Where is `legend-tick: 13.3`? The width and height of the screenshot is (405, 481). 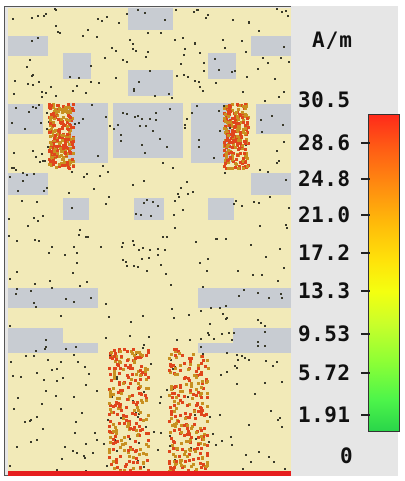 legend-tick: 13.3 is located at coordinates (324, 291).